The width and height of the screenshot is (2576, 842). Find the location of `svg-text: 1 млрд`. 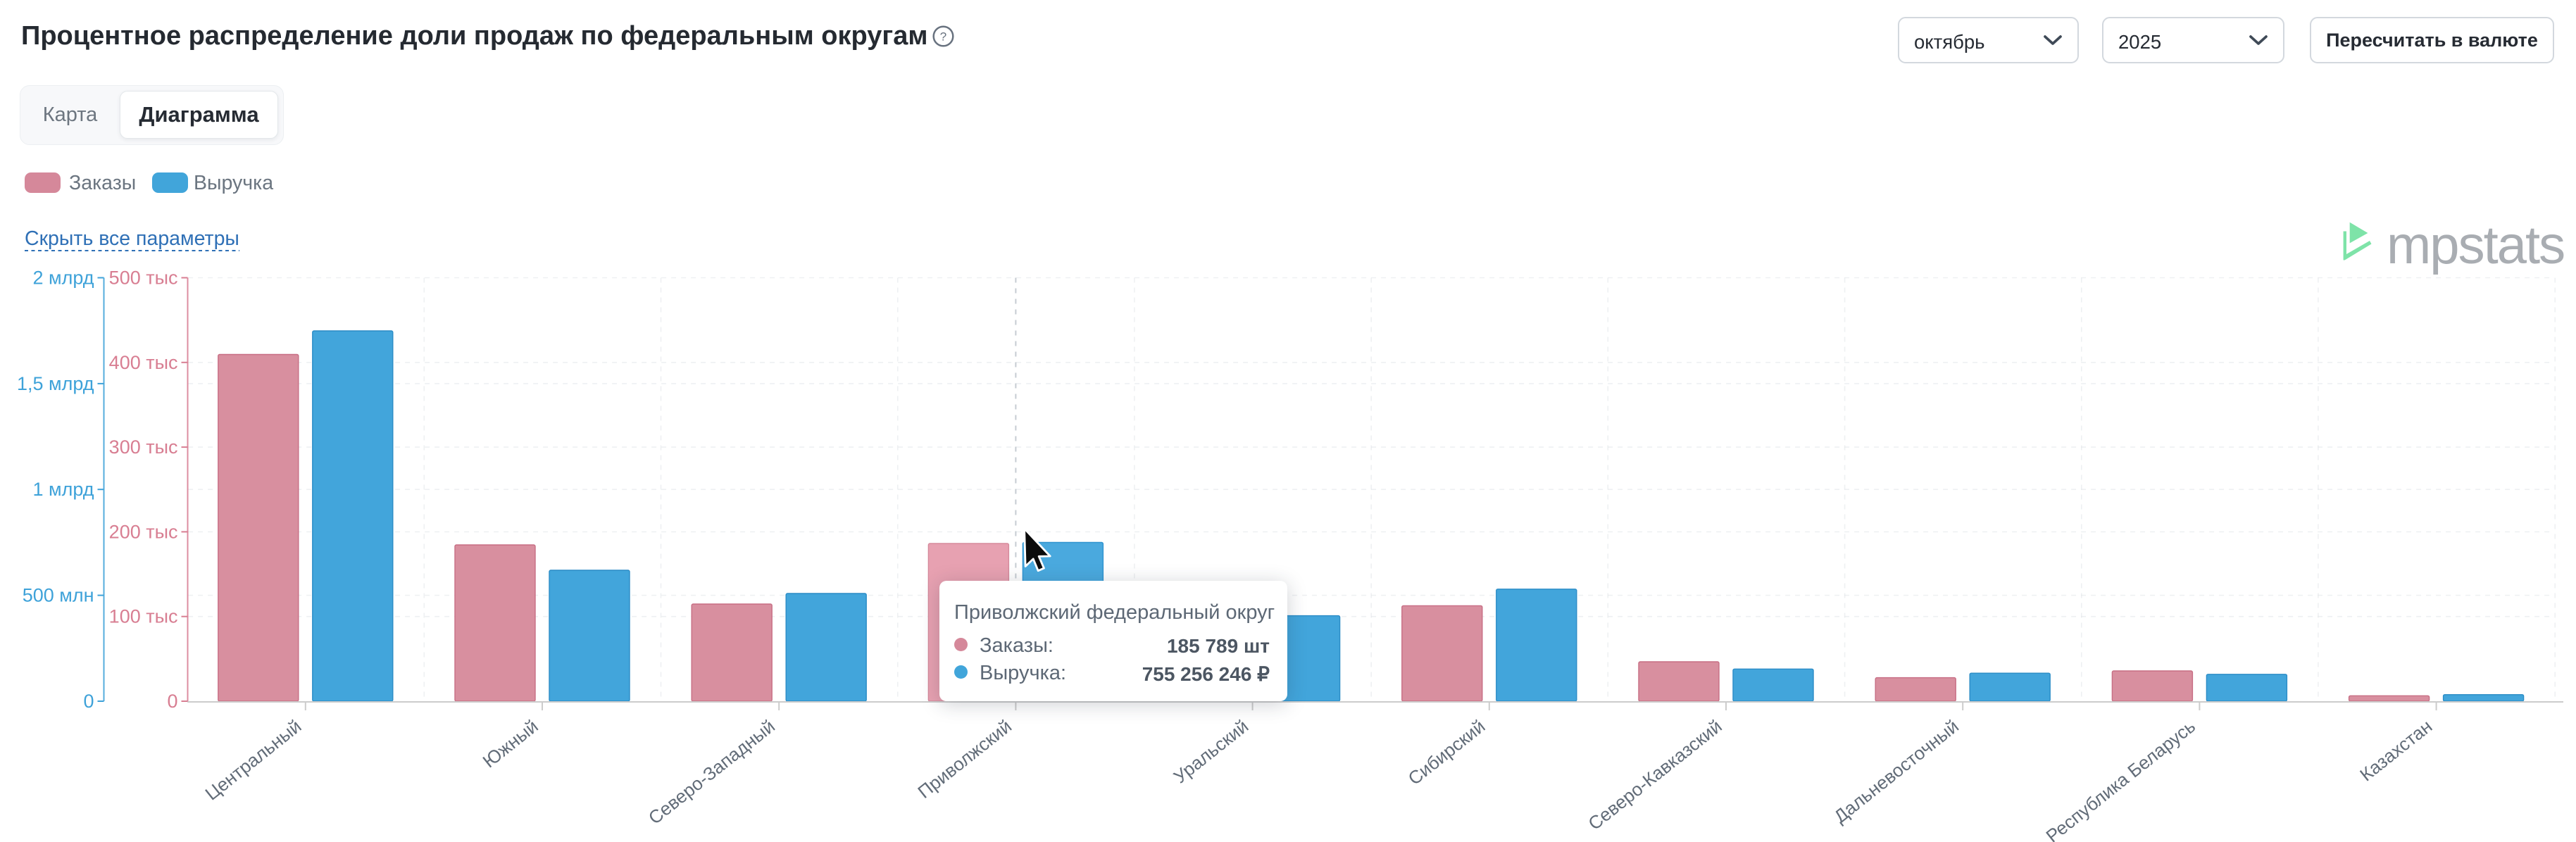

svg-text: 1 млрд is located at coordinates (63, 489).